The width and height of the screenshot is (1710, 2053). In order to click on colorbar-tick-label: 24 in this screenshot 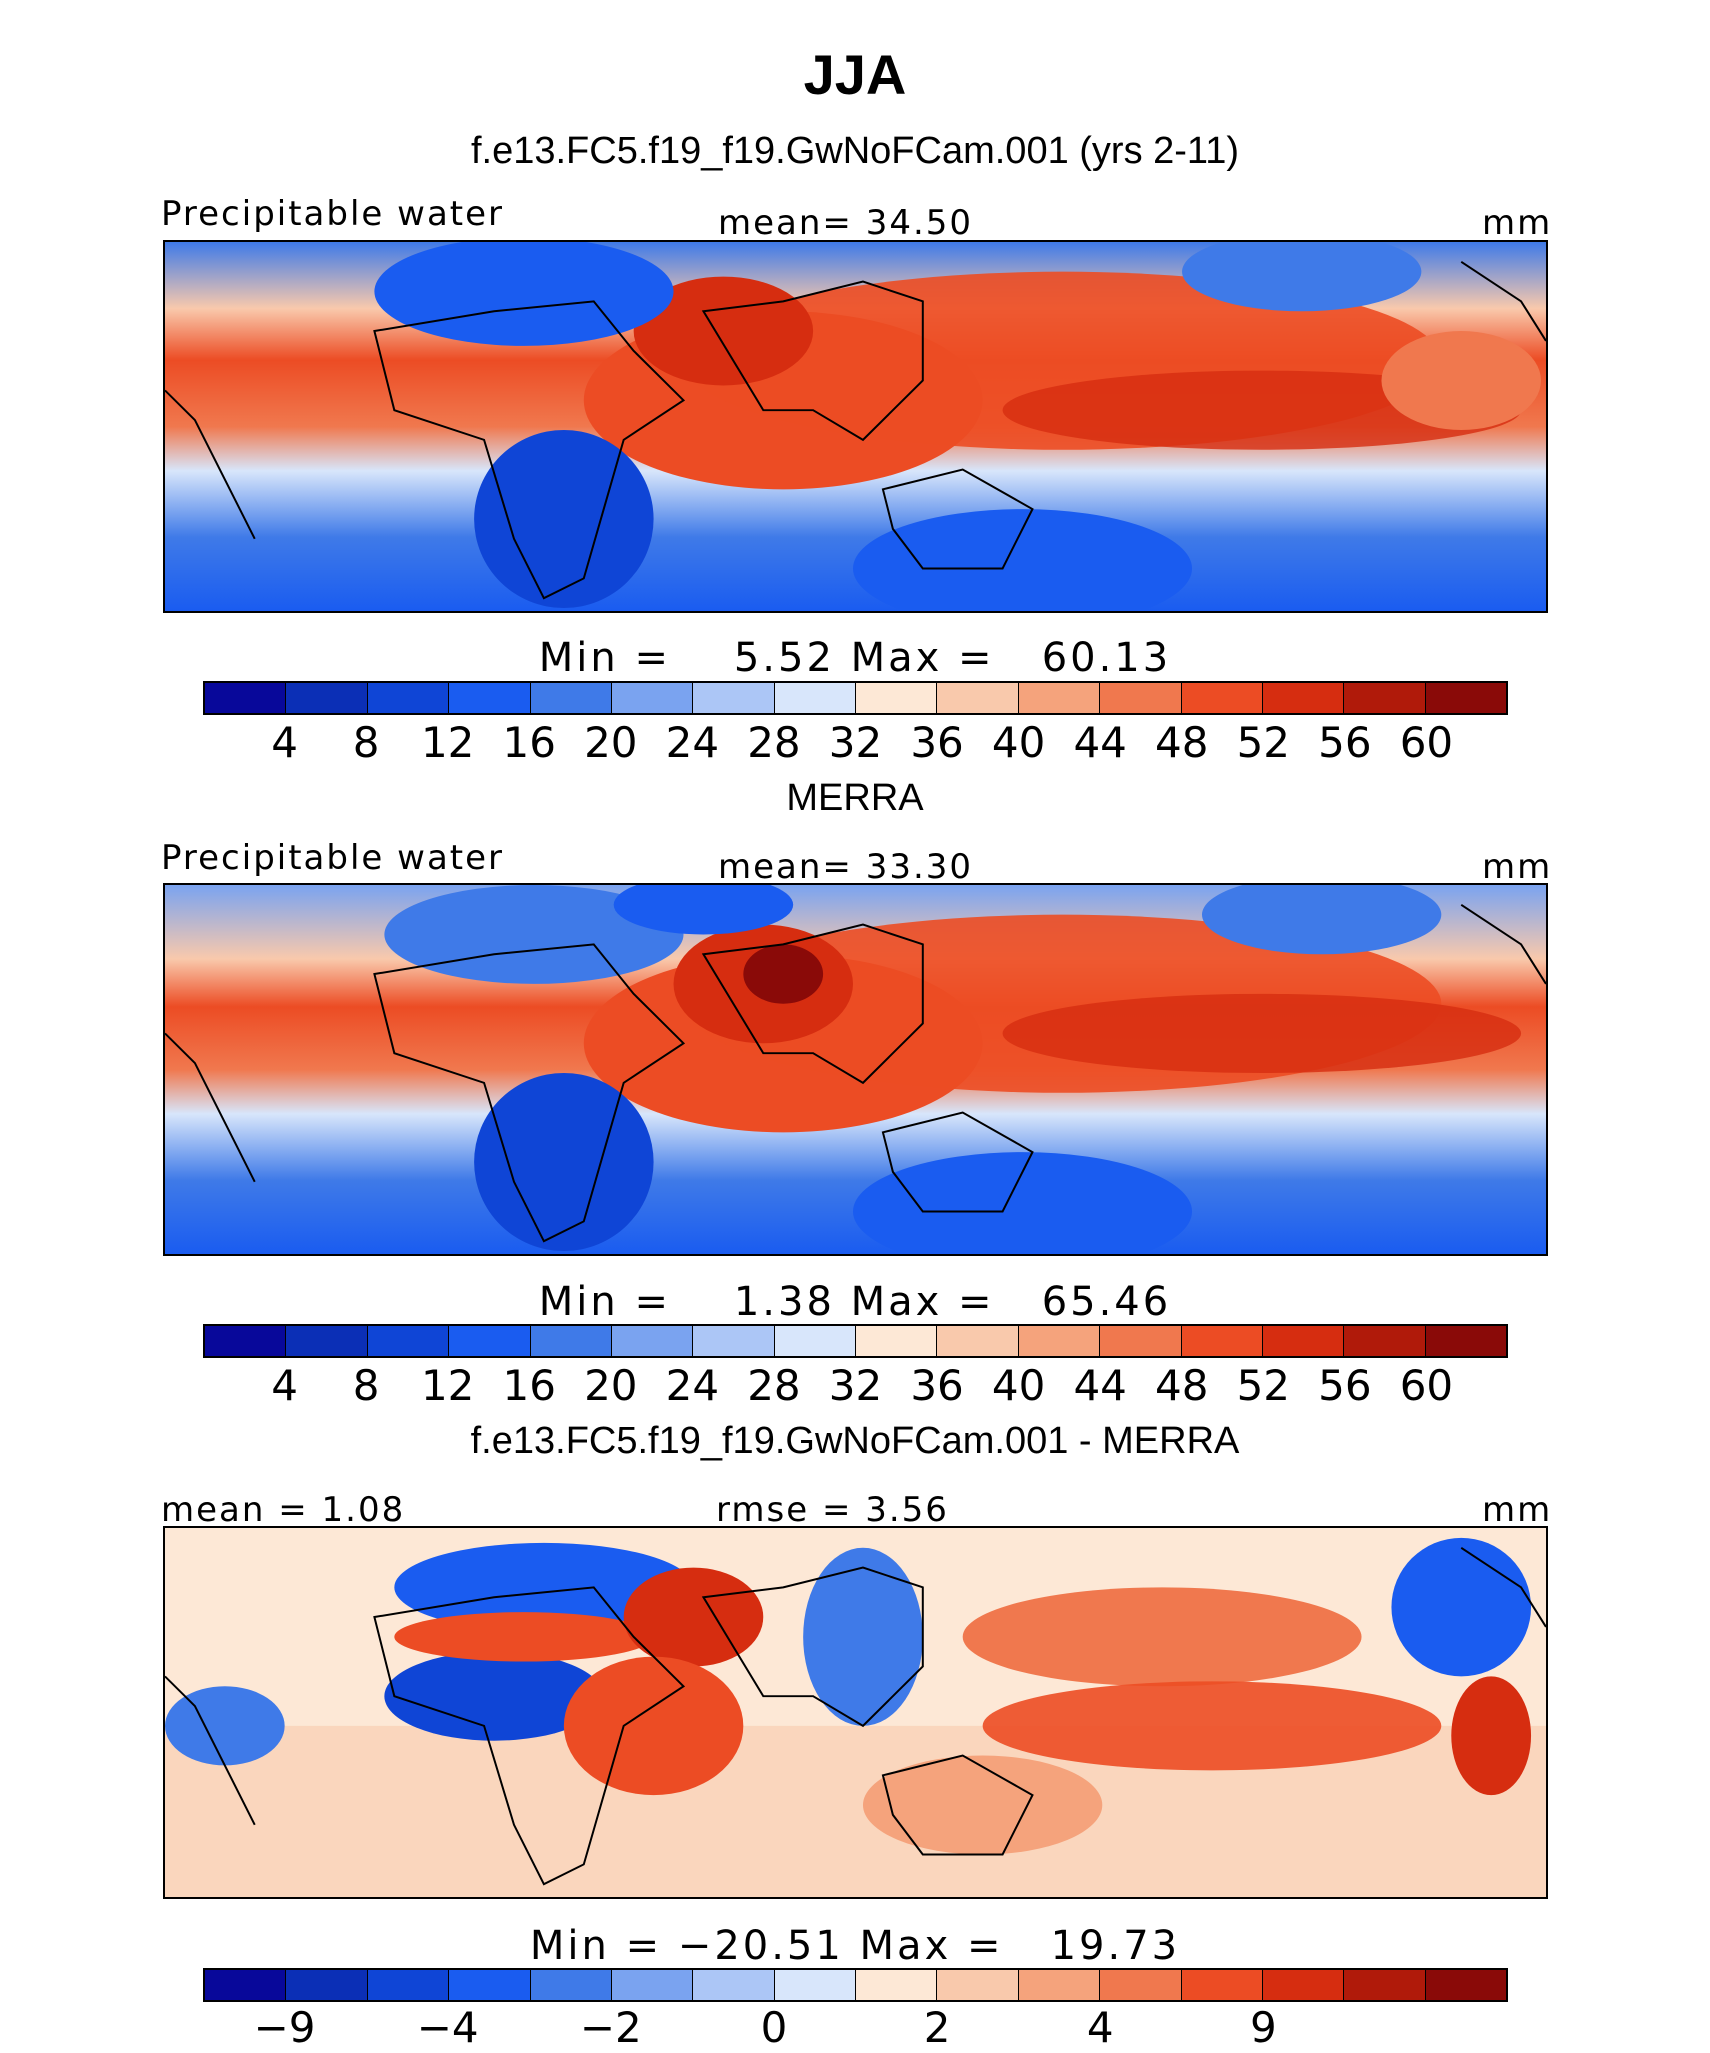, I will do `click(692, 1385)`.